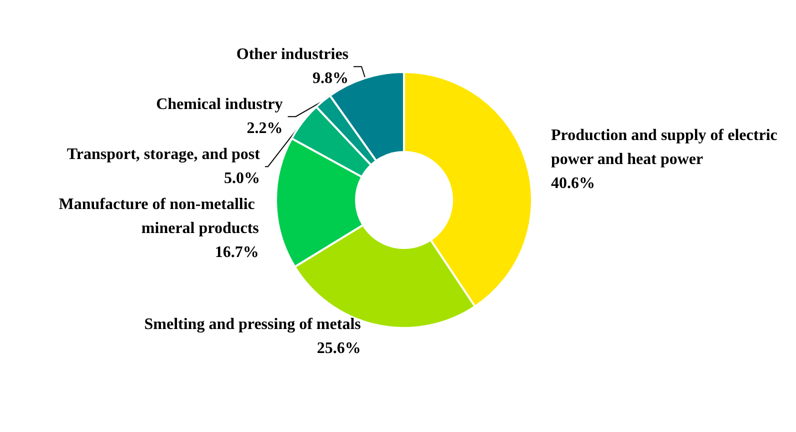 The image size is (796, 432). What do you see at coordinates (163, 155) in the screenshot?
I see `slice-label: Transport, storage, and post` at bounding box center [163, 155].